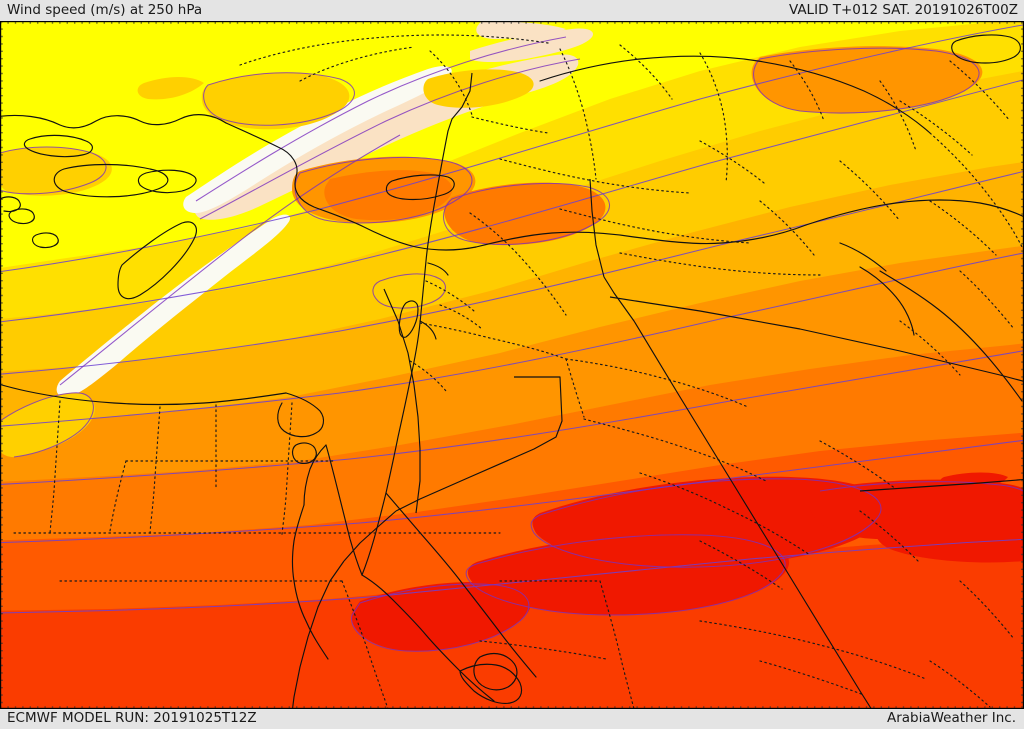  Describe the element at coordinates (105, 9) in the screenshot. I see `page-title: Wind speed (m/s) at 250 hPa` at that location.